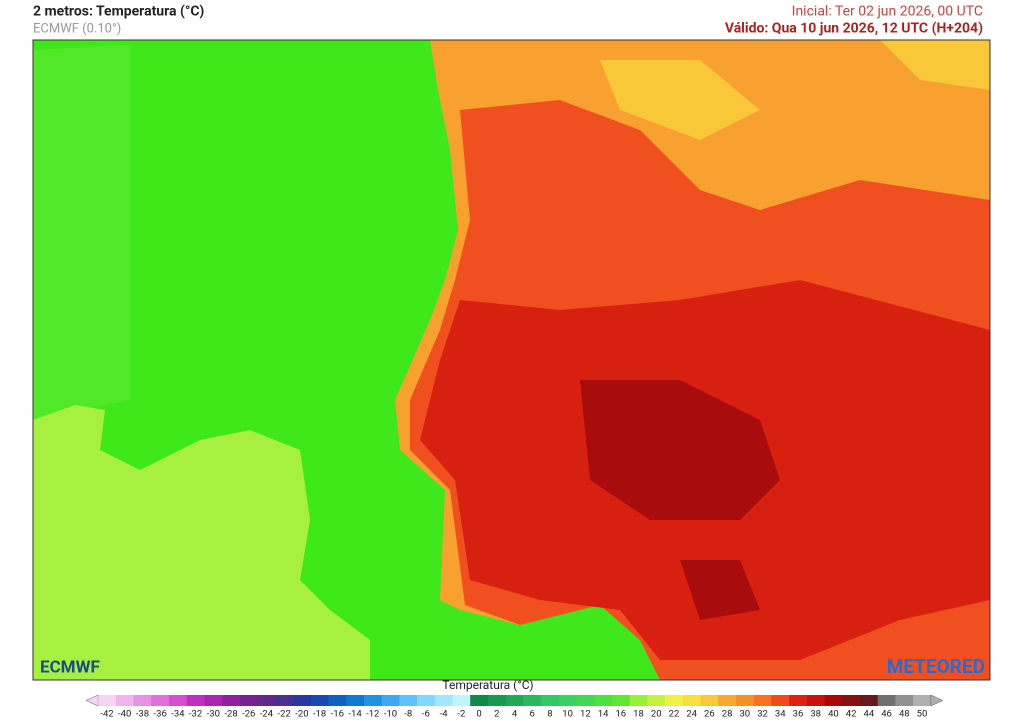  What do you see at coordinates (201, 542) in the screenshot?
I see `sea-warm` at bounding box center [201, 542].